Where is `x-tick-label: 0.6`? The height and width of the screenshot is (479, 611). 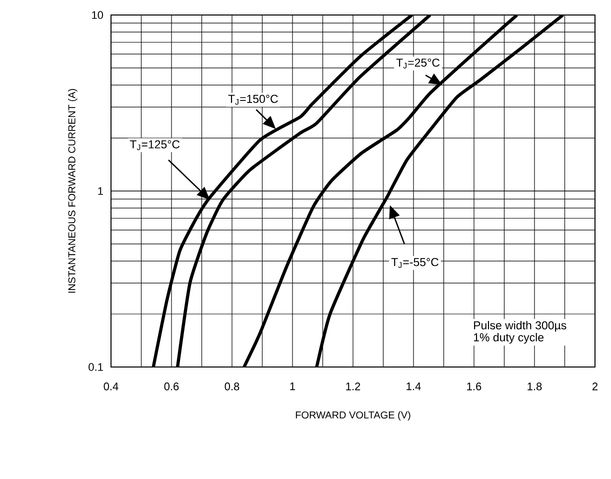 x-tick-label: 0.6 is located at coordinates (171, 386).